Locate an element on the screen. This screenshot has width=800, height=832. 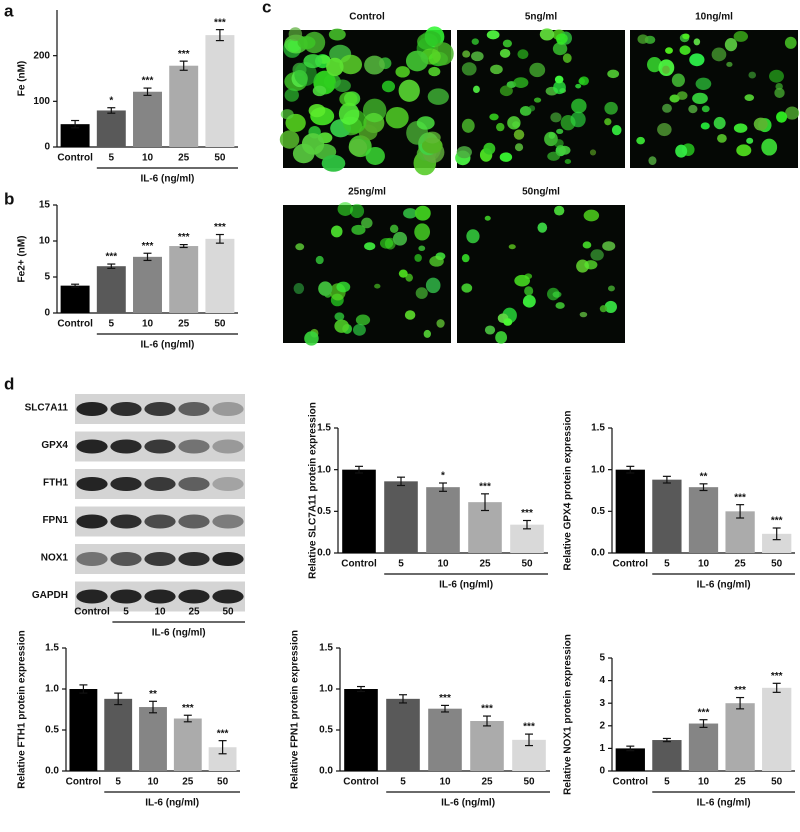
y-tick-label: 0.5 is located at coordinates (326, 730).